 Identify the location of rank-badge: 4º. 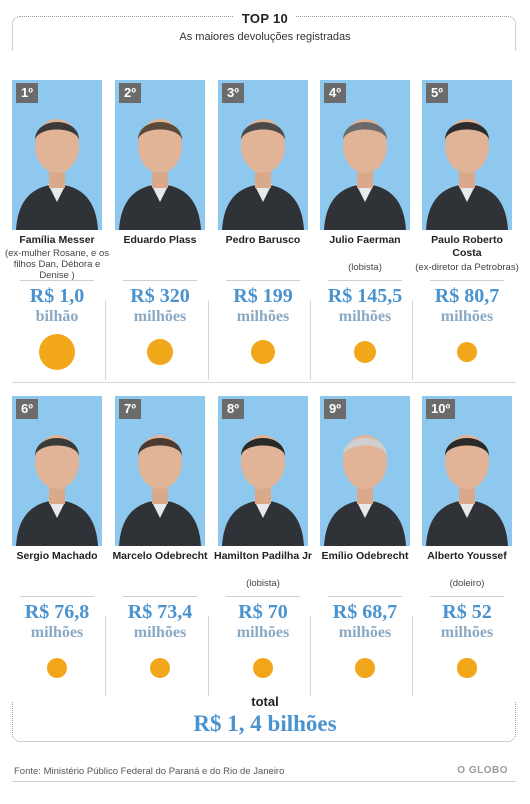
(335, 93).